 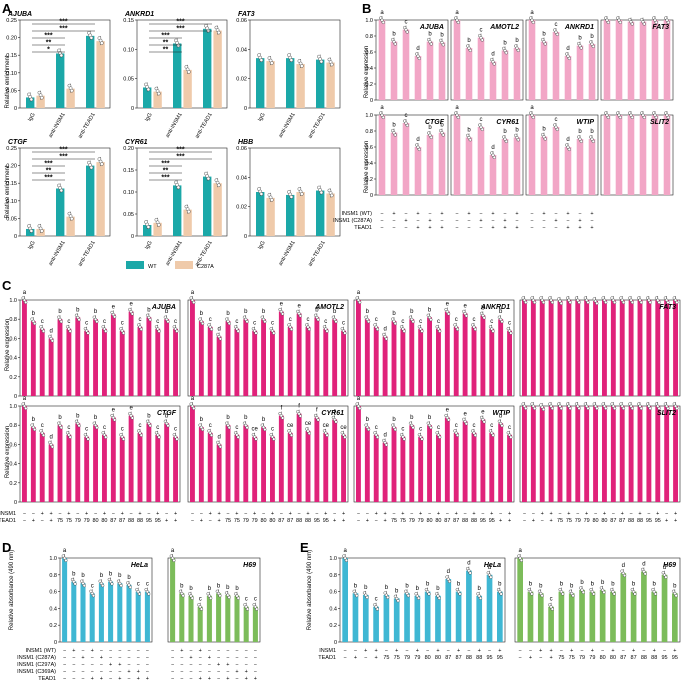 What do you see at coordinates (13, 484) in the screenshot?
I see `c-ctgf-y-tick-label: 0.2` at bounding box center [13, 484].